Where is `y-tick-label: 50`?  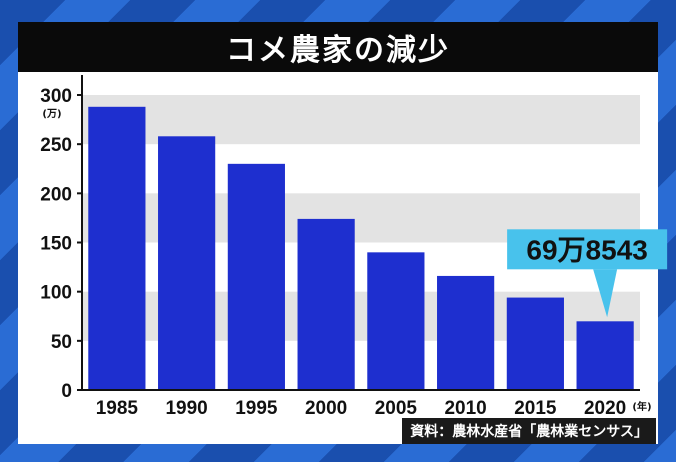 y-tick-label: 50 is located at coordinates (61, 342).